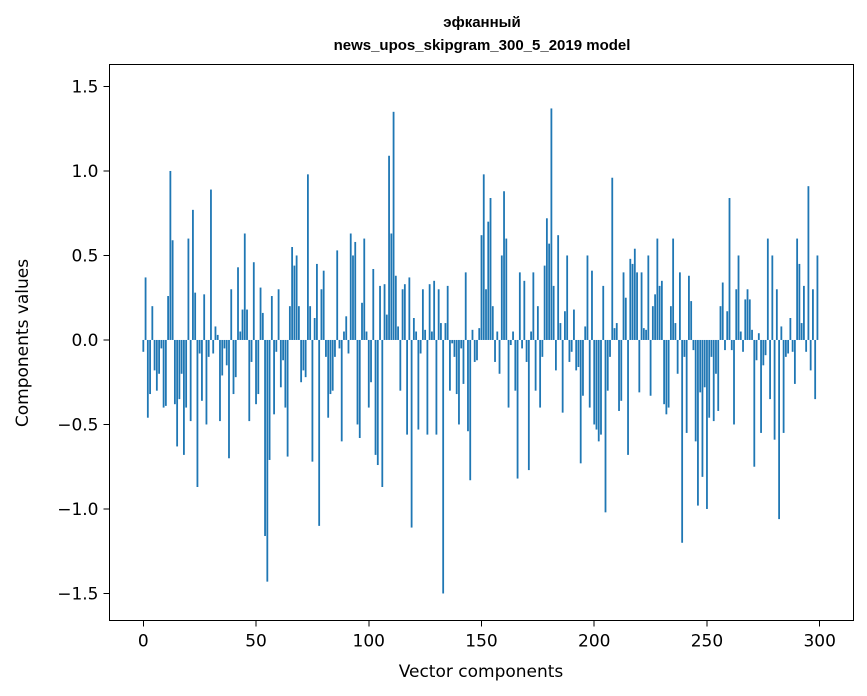 The image size is (867, 696). I want to click on y-axis-label: Components values, so click(23, 343).